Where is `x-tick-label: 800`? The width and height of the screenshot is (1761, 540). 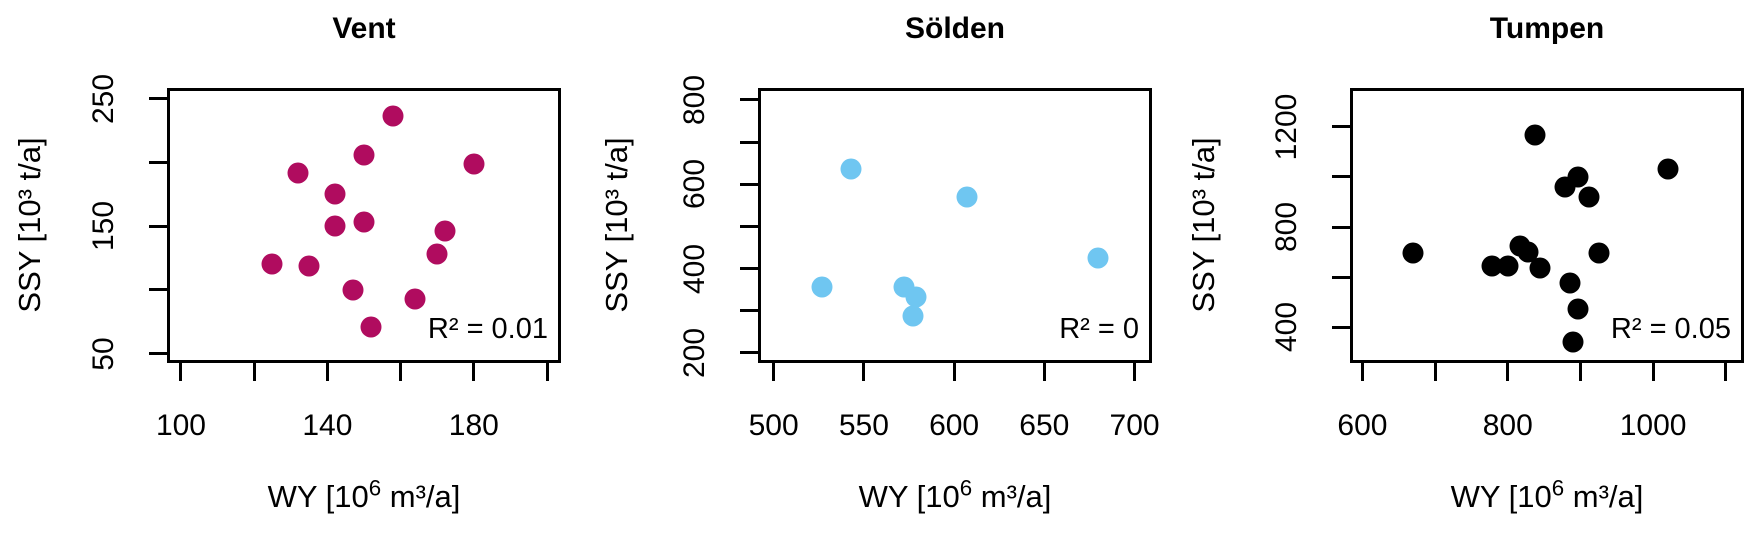
x-tick-label: 800 is located at coordinates (1507, 425).